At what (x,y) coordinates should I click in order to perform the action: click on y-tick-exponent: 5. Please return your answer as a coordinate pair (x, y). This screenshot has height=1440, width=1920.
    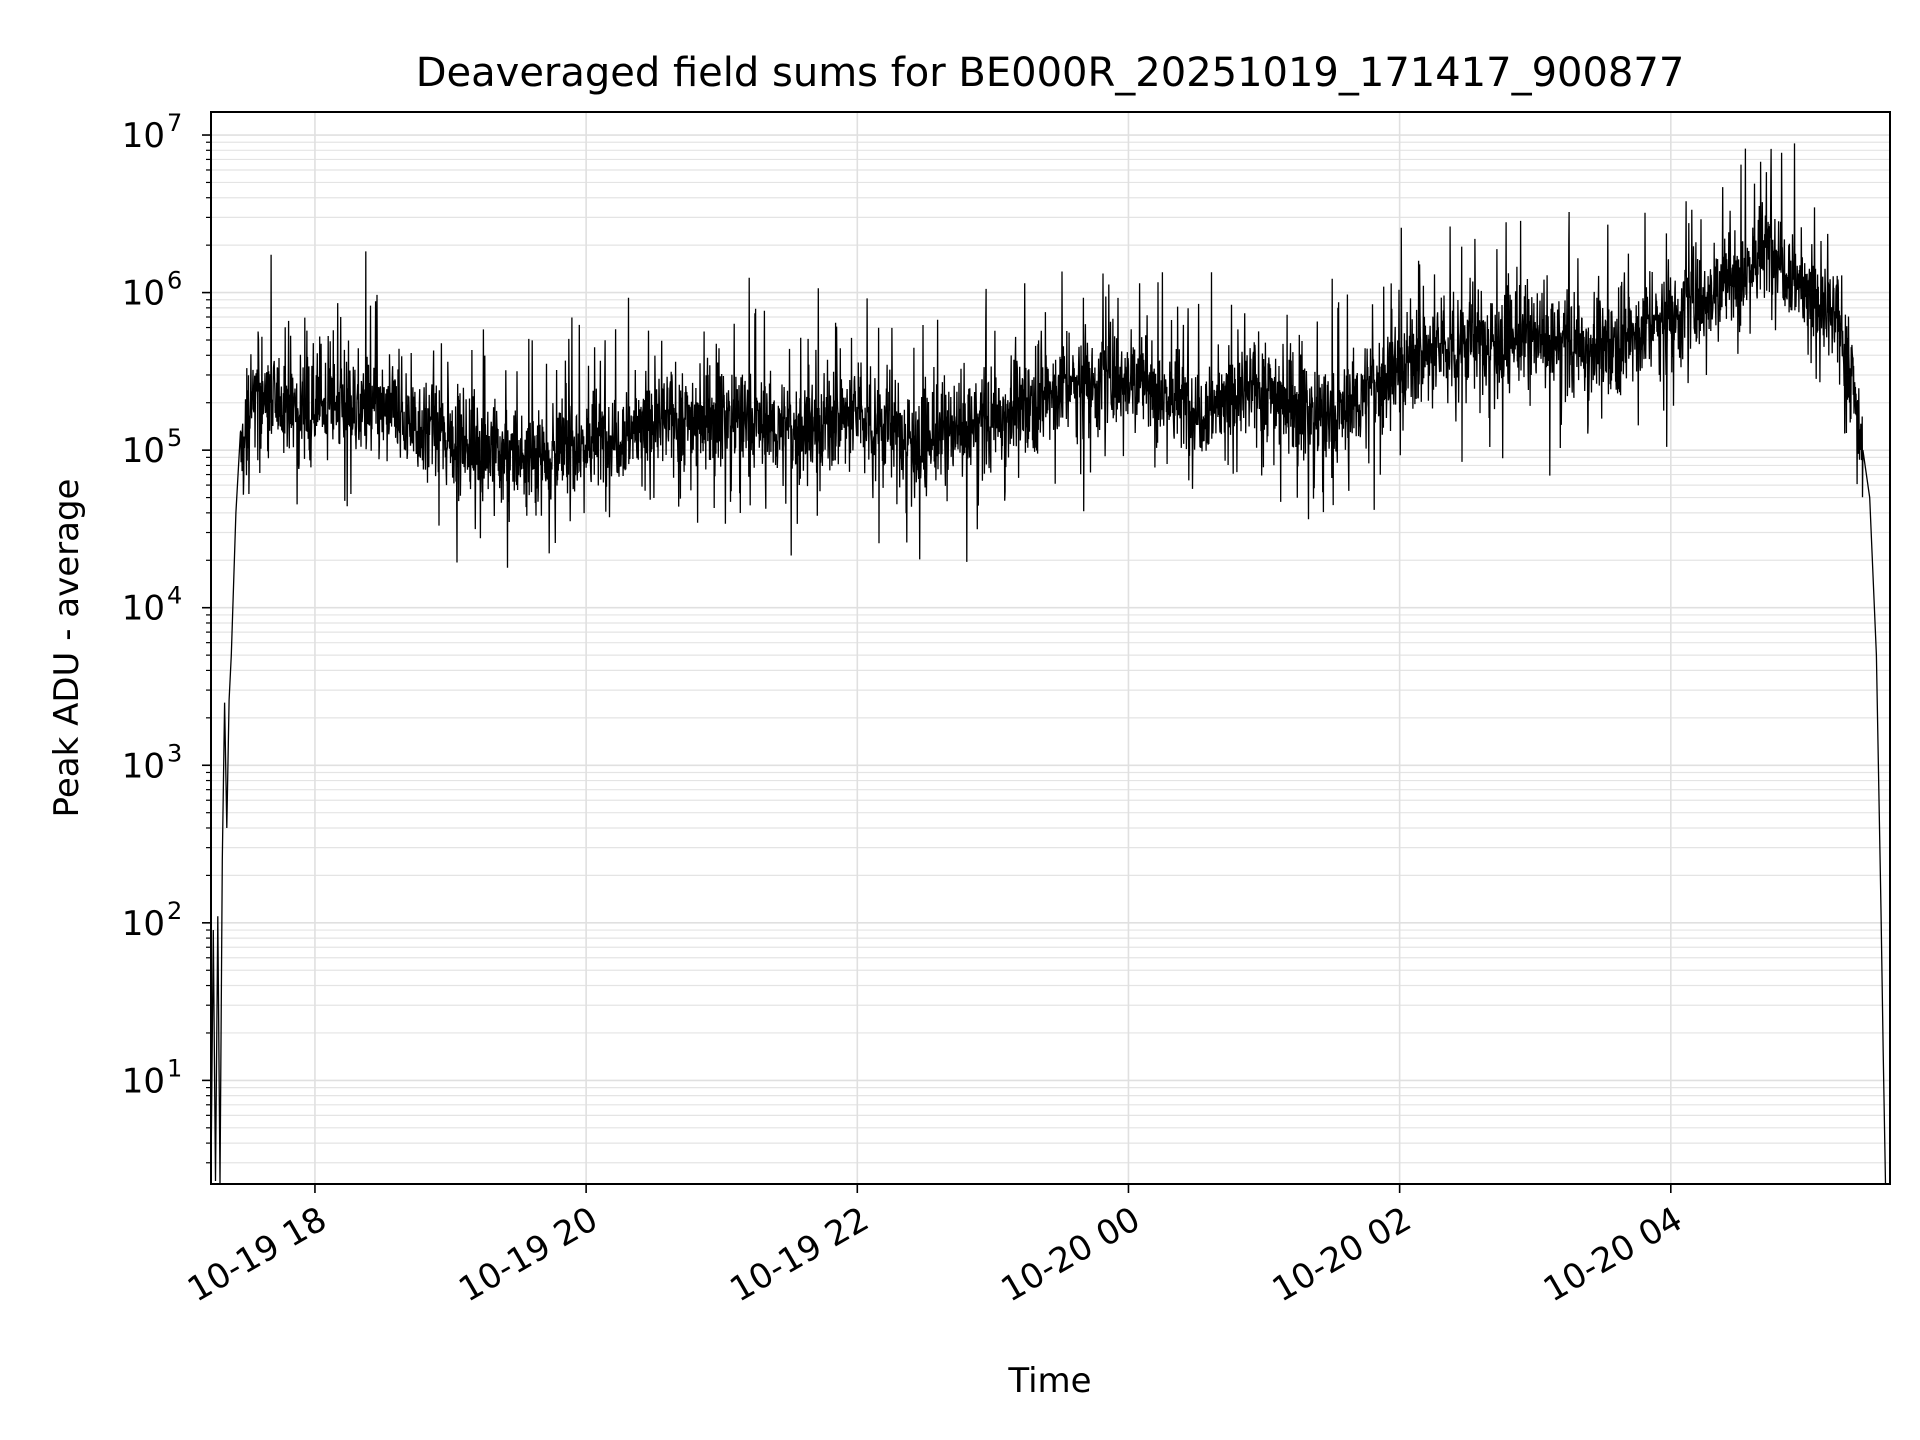
    Looking at the image, I should click on (174, 438).